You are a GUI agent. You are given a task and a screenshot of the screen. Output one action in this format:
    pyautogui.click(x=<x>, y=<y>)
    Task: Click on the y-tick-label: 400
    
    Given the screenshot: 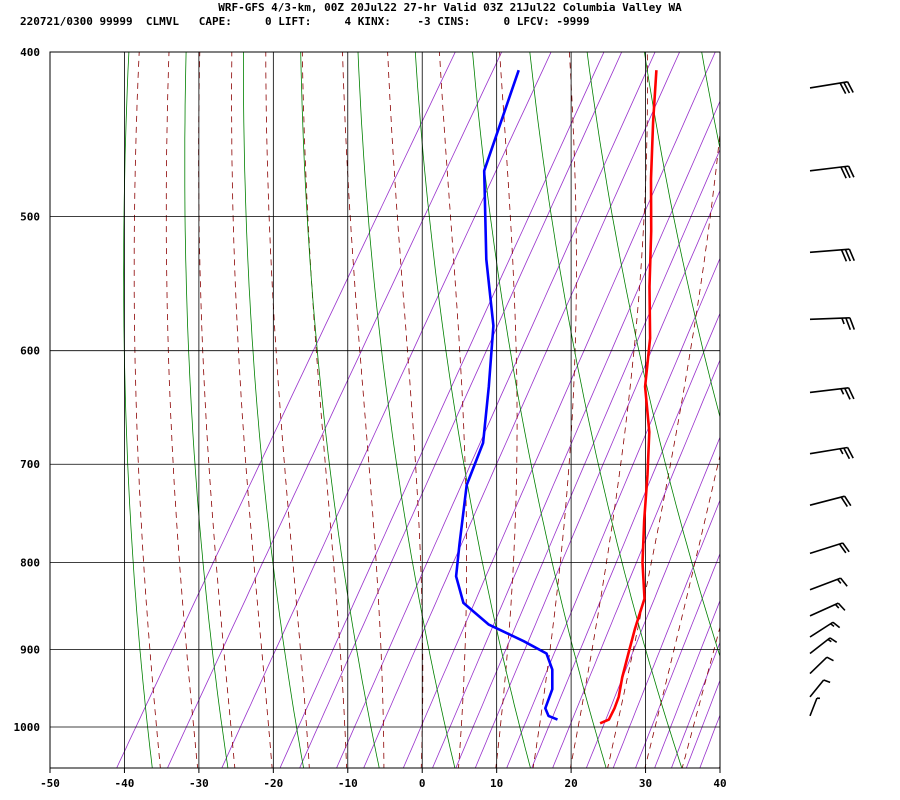 What is the action you would take?
    pyautogui.click(x=30, y=52)
    